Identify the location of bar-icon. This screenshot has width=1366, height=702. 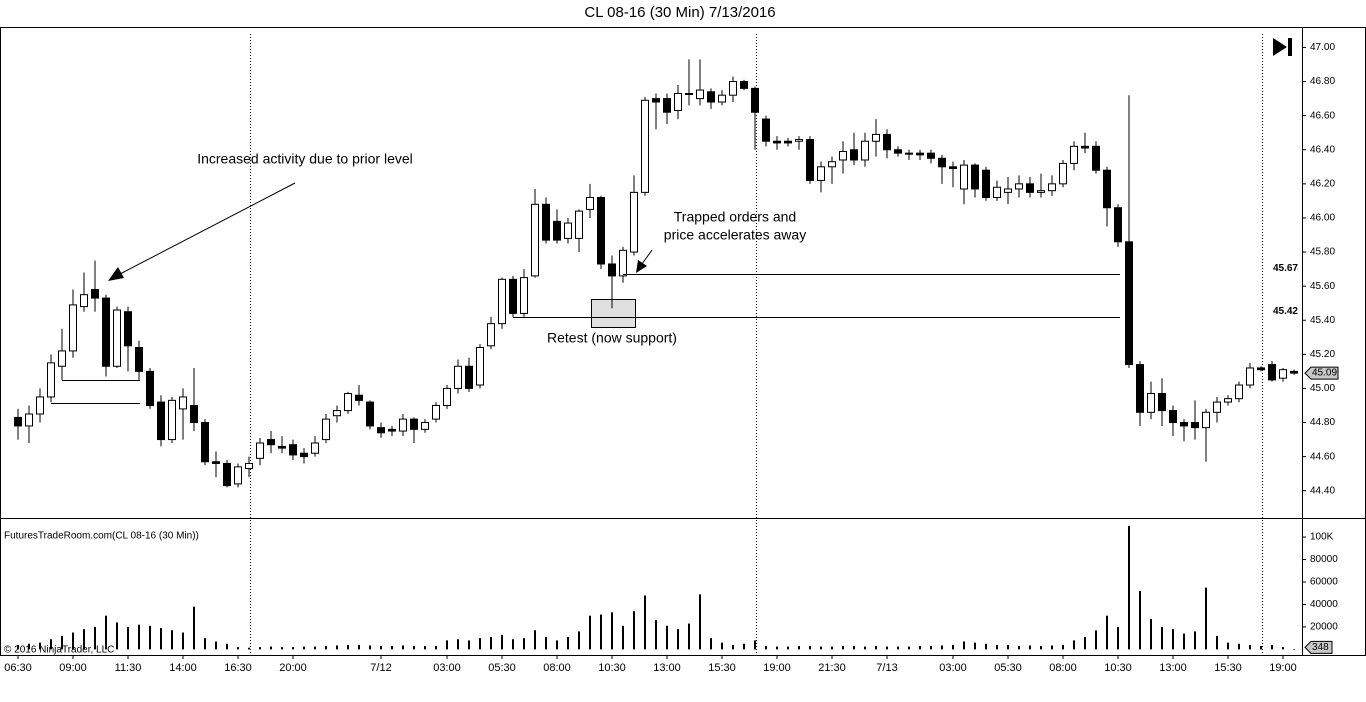
(1290, 47).